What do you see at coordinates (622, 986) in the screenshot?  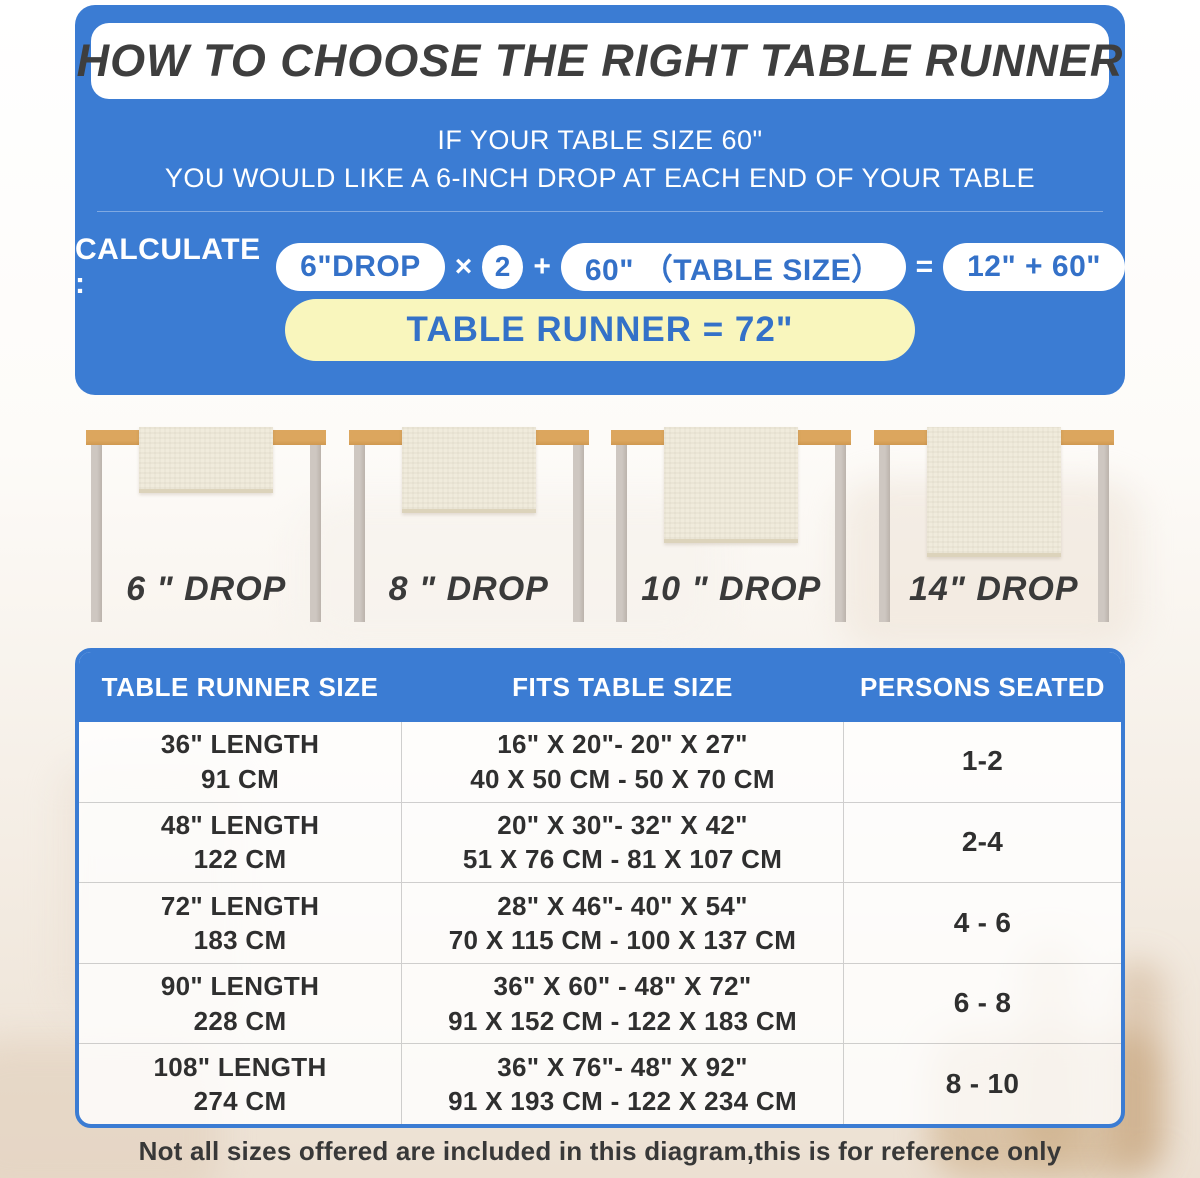 I see `fits-size-in: 36" X 60" - 48" X 72"` at bounding box center [622, 986].